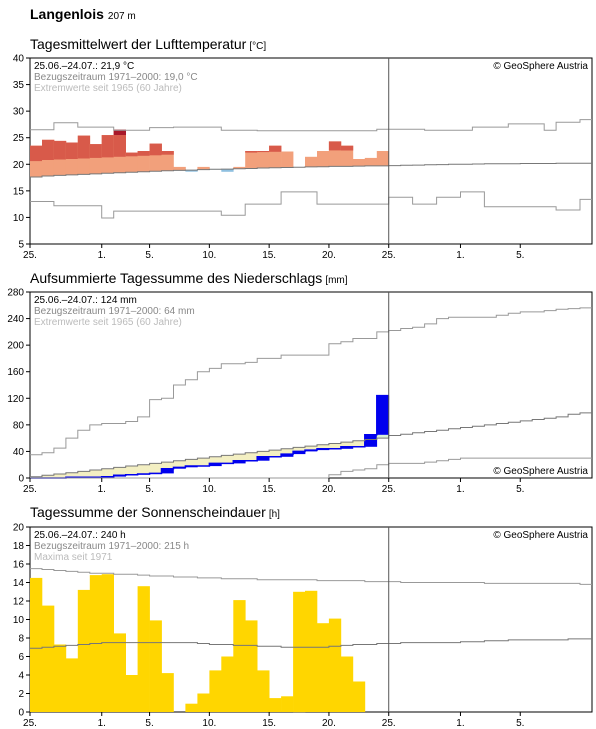 The height and width of the screenshot is (729, 596). What do you see at coordinates (19, 452) in the screenshot?
I see `y-tick-label: 40` at bounding box center [19, 452].